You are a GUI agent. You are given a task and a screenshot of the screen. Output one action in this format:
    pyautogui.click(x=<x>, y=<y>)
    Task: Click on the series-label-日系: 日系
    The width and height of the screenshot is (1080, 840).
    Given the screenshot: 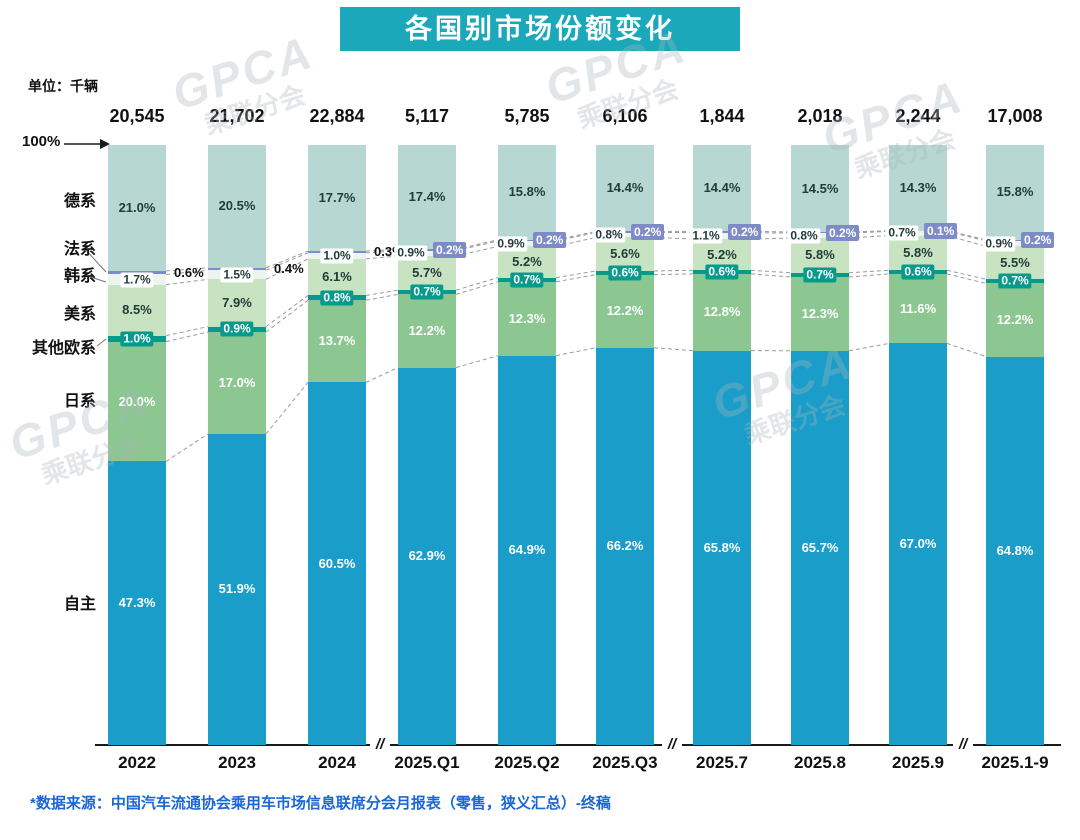 What is the action you would take?
    pyautogui.click(x=79, y=401)
    